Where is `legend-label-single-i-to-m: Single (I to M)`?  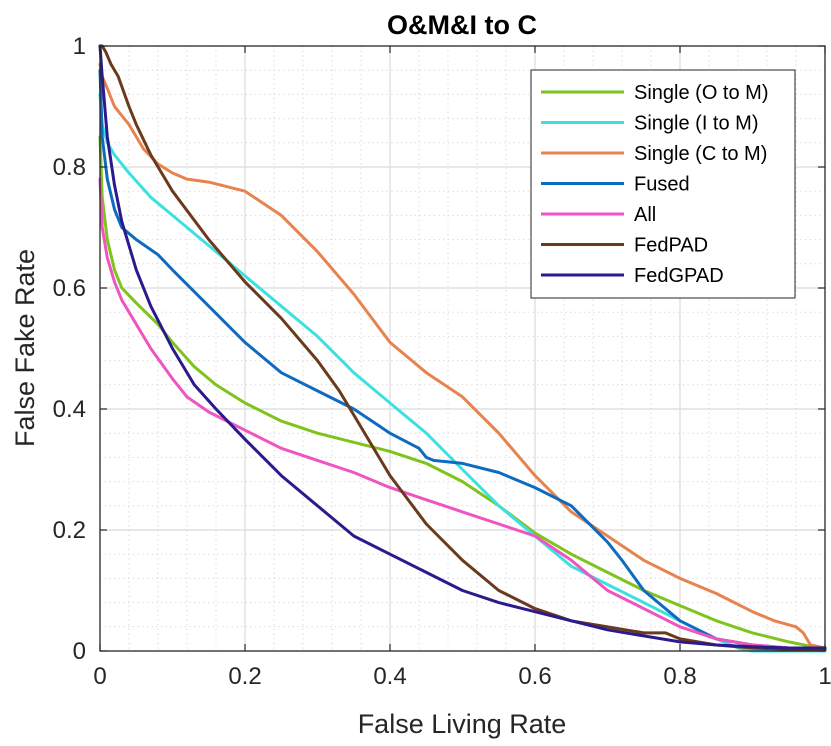 legend-label-single-i-to-m: Single (I to M) is located at coordinates (696, 124).